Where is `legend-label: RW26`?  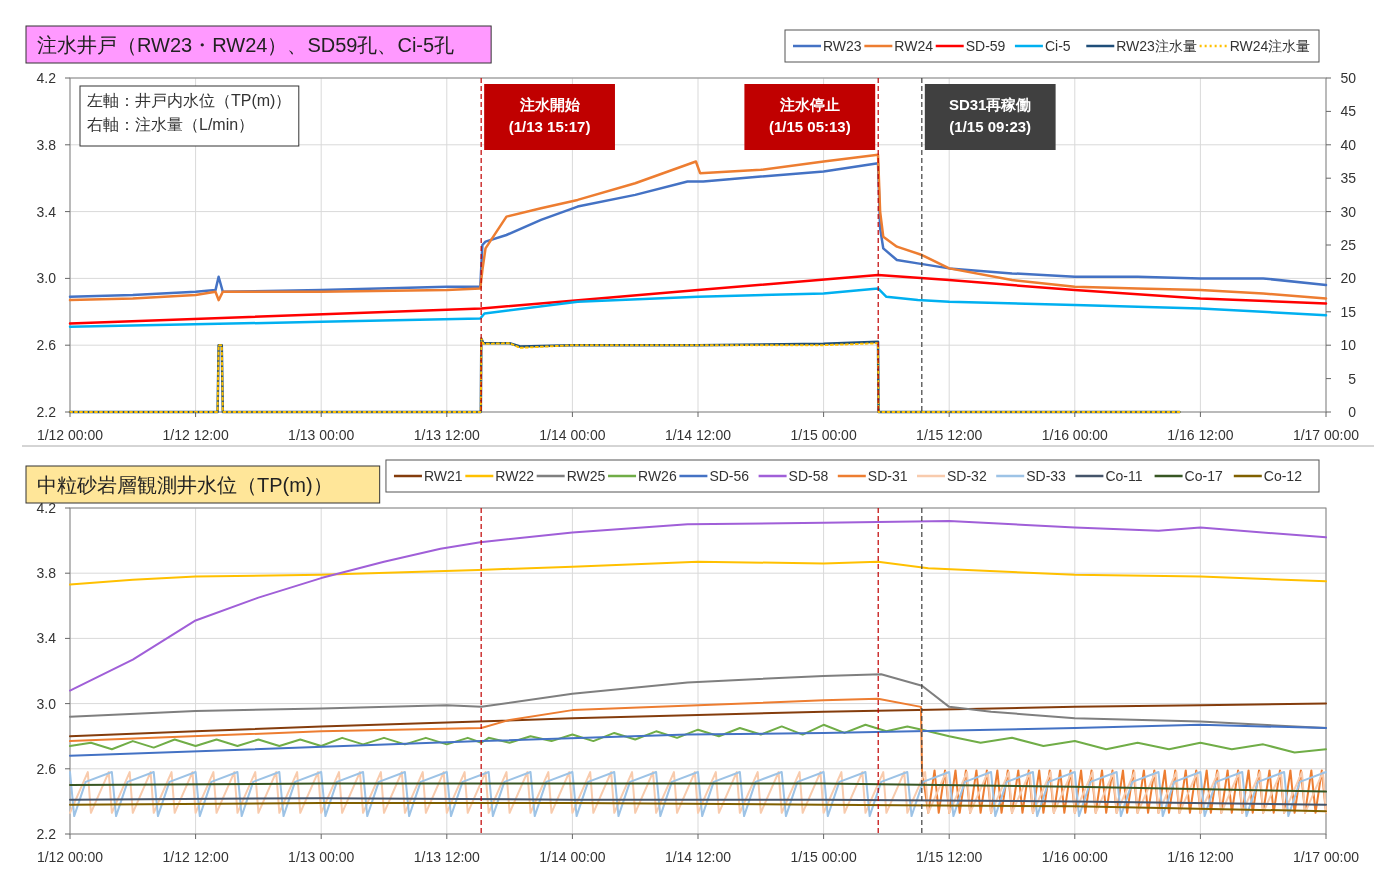
legend-label: RW26 is located at coordinates (657, 476).